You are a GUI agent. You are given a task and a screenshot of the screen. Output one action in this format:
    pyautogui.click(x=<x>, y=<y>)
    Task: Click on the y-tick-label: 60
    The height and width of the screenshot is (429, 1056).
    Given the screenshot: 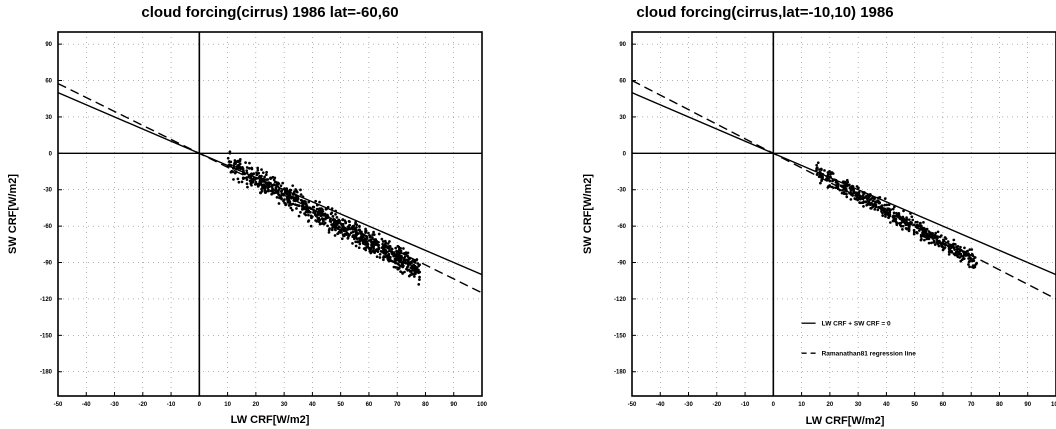 What is the action you would take?
    pyautogui.click(x=622, y=82)
    